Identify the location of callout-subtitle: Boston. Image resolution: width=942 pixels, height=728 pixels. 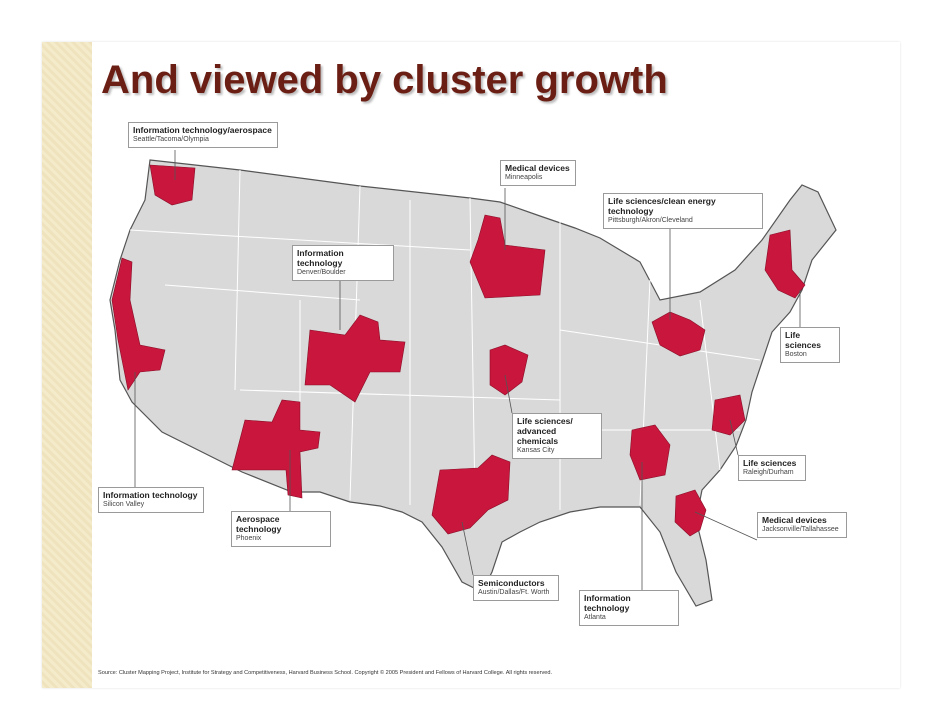
(796, 354).